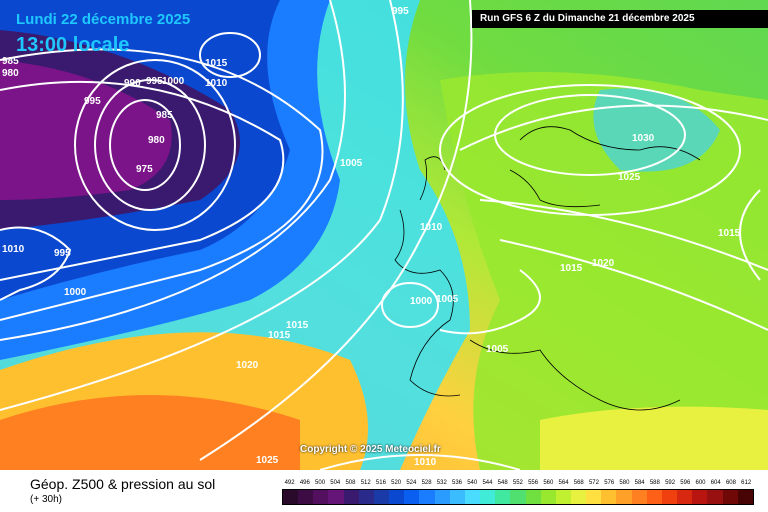 This screenshot has width=768, height=512. What do you see at coordinates (746, 483) in the screenshot?
I see `scale-label: 612` at bounding box center [746, 483].